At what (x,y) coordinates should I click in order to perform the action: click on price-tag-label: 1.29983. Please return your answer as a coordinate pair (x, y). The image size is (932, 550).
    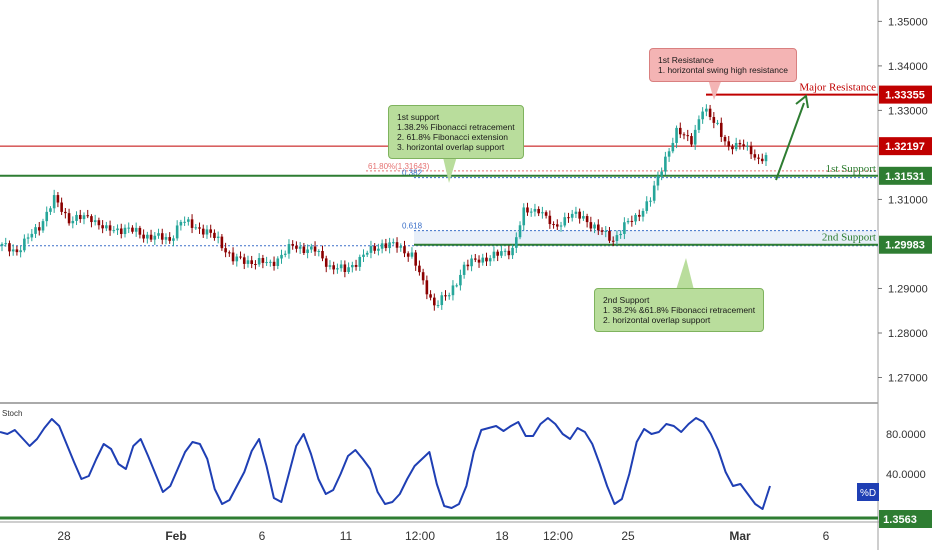
    Looking at the image, I should click on (905, 246).